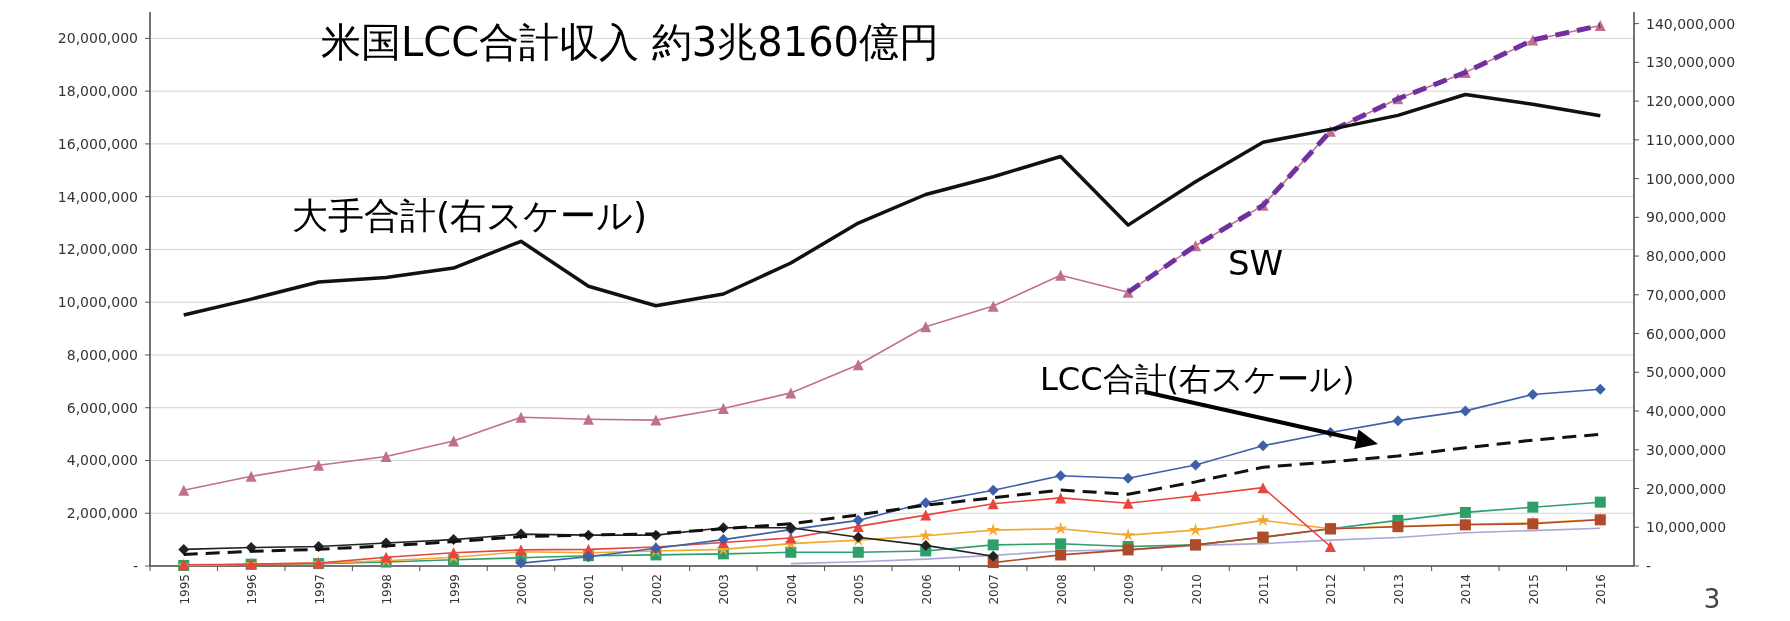  Describe the element at coordinates (97, 249) in the screenshot. I see `y-tick-label: 12,000,000` at that location.